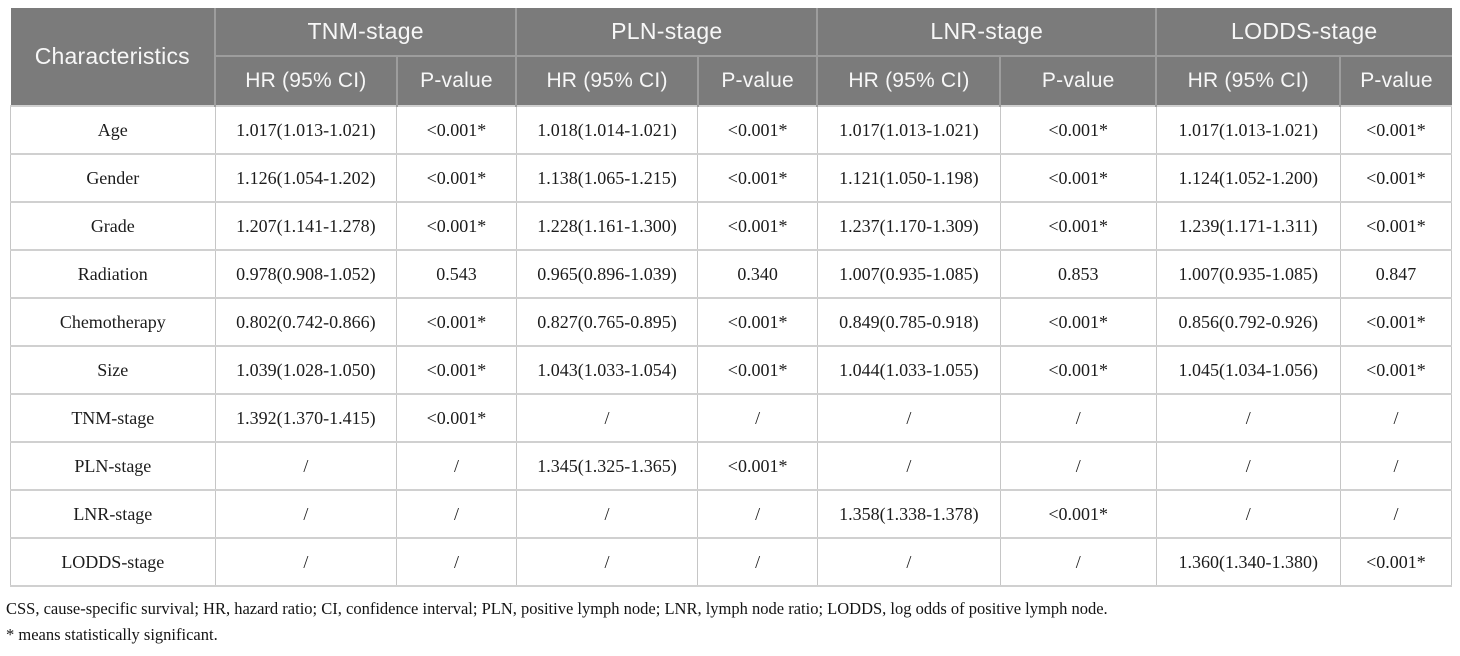  What do you see at coordinates (986, 32) in the screenshot?
I see `group-header-lnr-stage: LNR-stage` at bounding box center [986, 32].